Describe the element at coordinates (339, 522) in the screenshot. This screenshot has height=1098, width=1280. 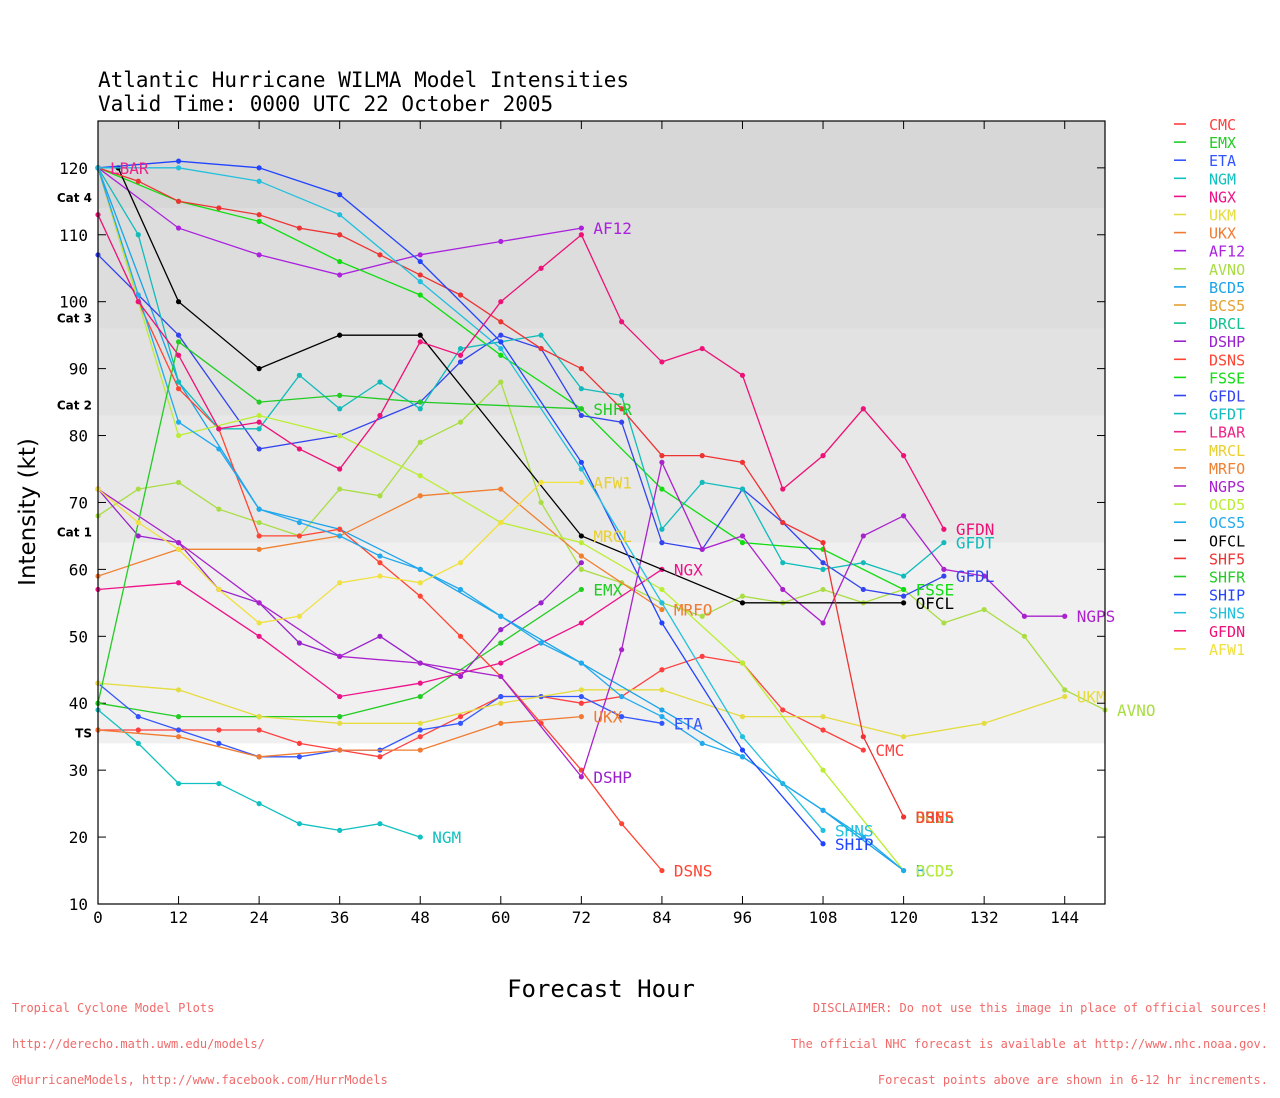
I see `series-line` at that location.